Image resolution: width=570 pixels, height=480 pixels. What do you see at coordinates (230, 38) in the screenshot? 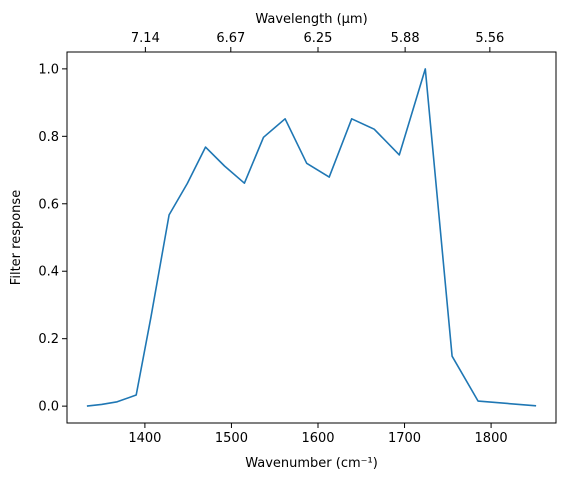
I see `secondary-x-tick-label: 6.67` at bounding box center [230, 38].